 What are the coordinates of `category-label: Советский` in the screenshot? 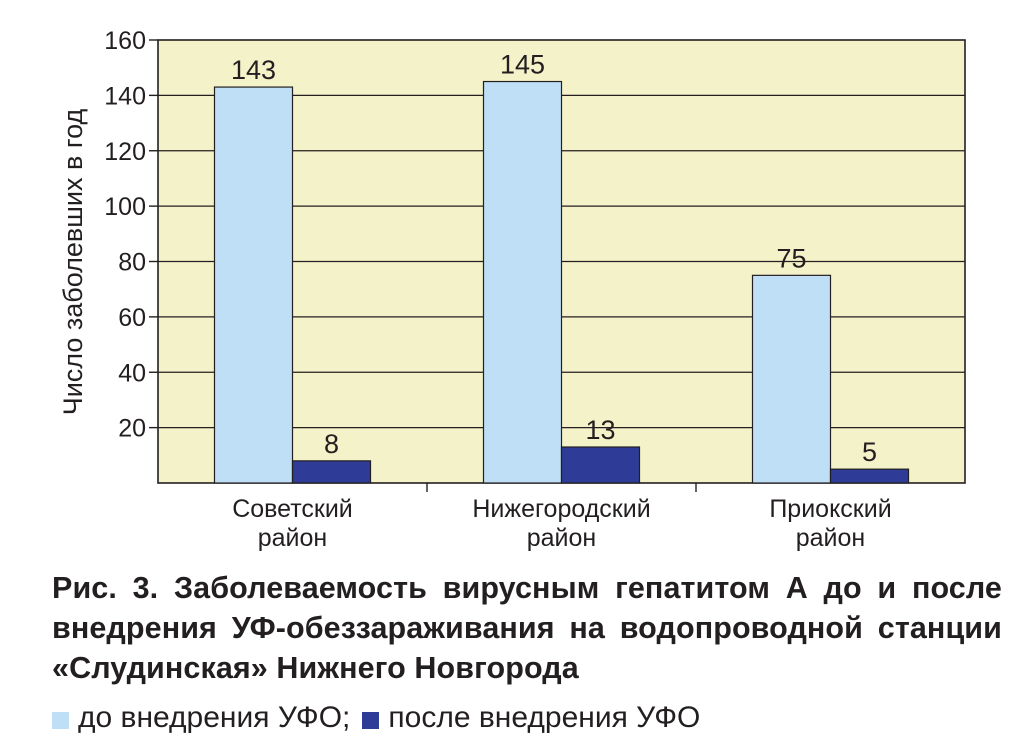 It's located at (292, 509).